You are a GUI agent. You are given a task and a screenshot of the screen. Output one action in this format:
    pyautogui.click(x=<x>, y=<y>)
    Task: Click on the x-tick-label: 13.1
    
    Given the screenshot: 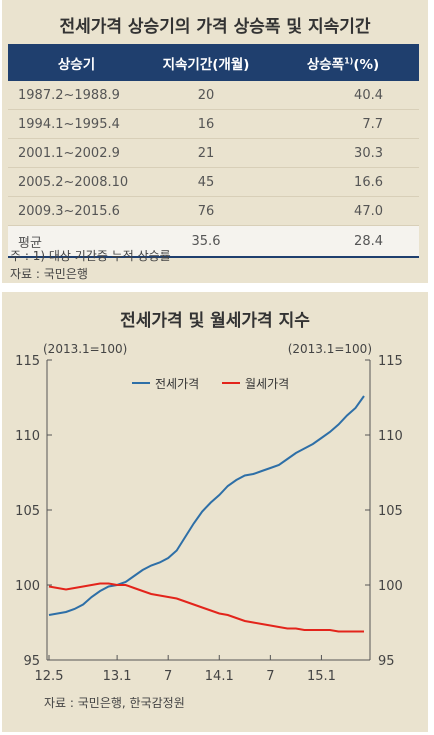 What is the action you would take?
    pyautogui.click(x=117, y=676)
    